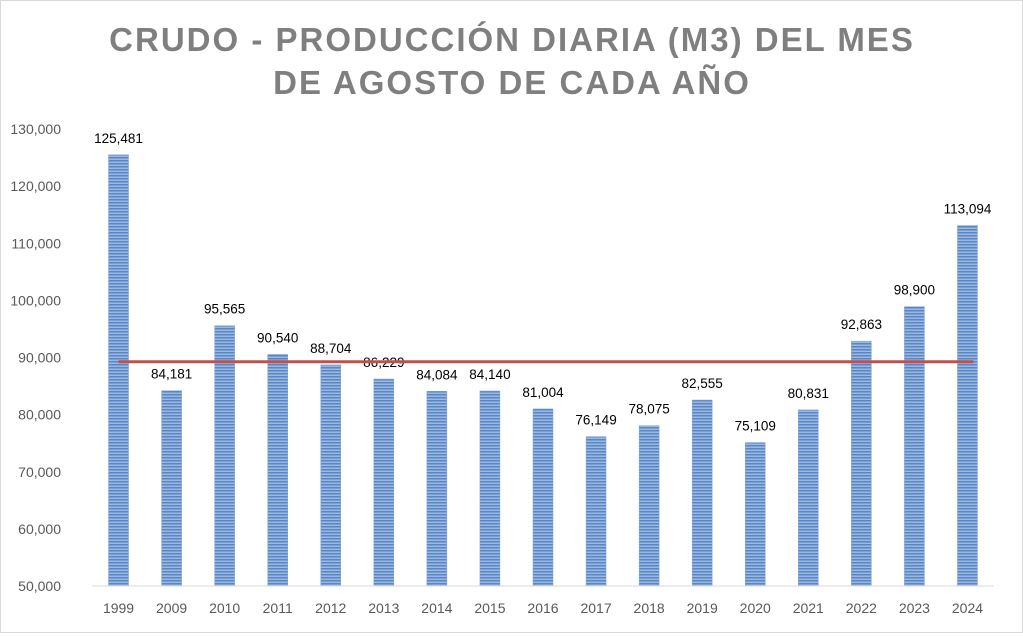 This screenshot has height=637, width=1023. What do you see at coordinates (702, 383) in the screenshot?
I see `data-label: 82,555` at bounding box center [702, 383].